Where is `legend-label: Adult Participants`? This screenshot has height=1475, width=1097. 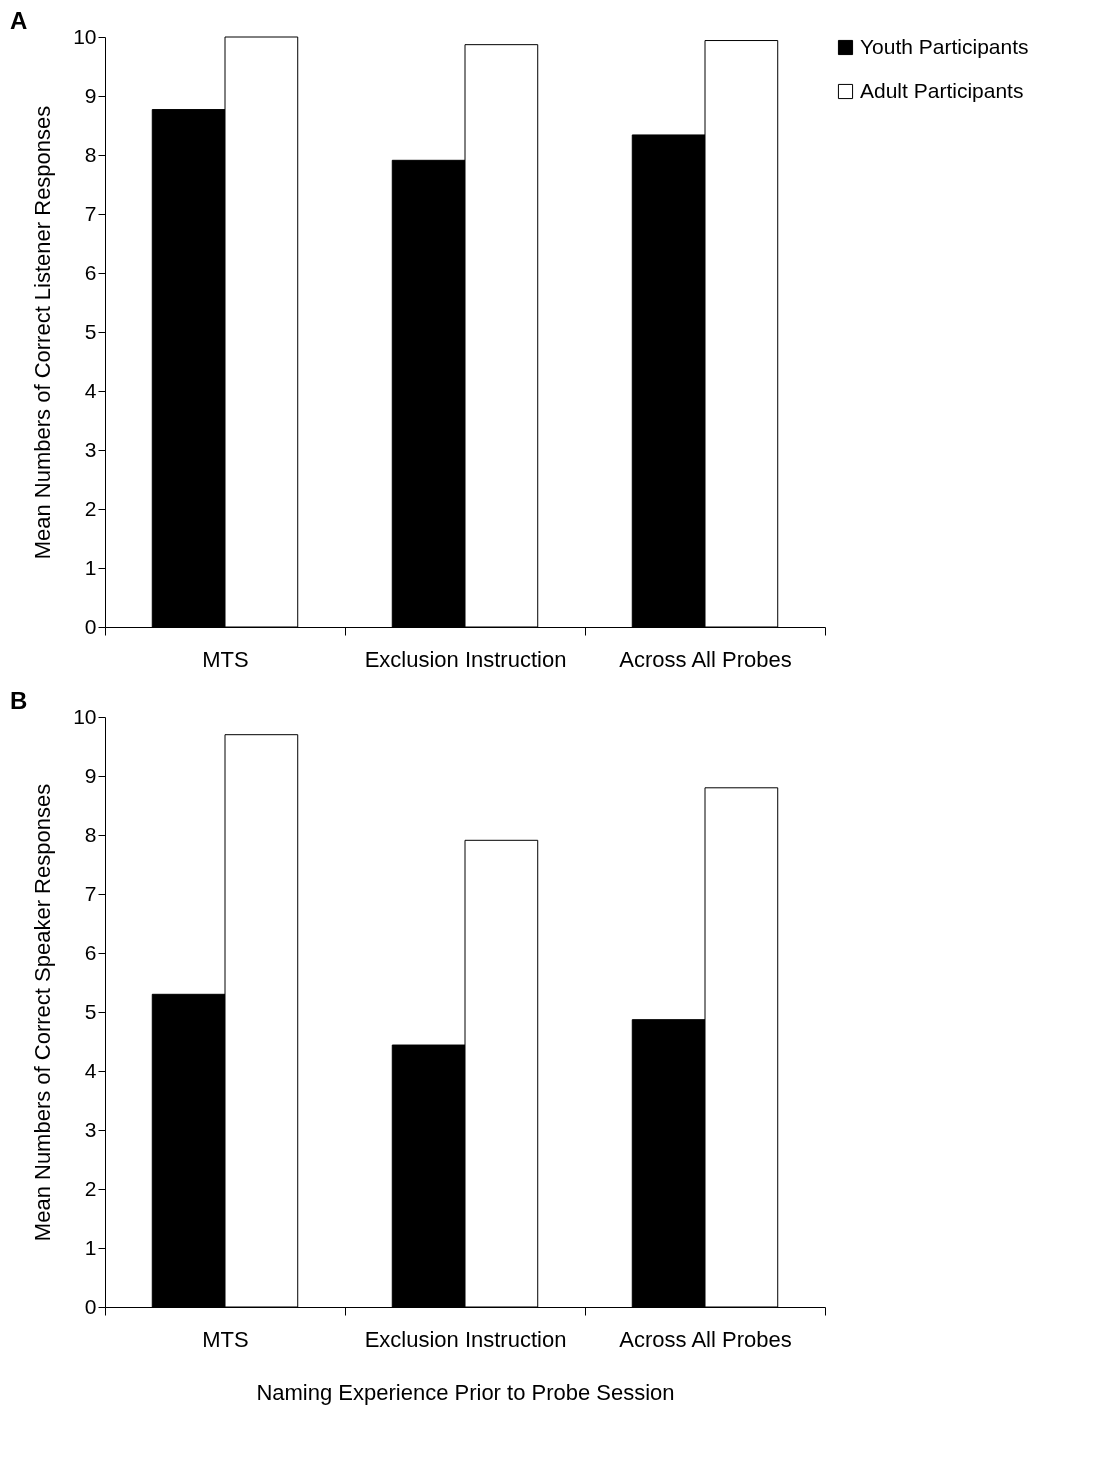 legend-label: Adult Participants is located at coordinates (942, 90).